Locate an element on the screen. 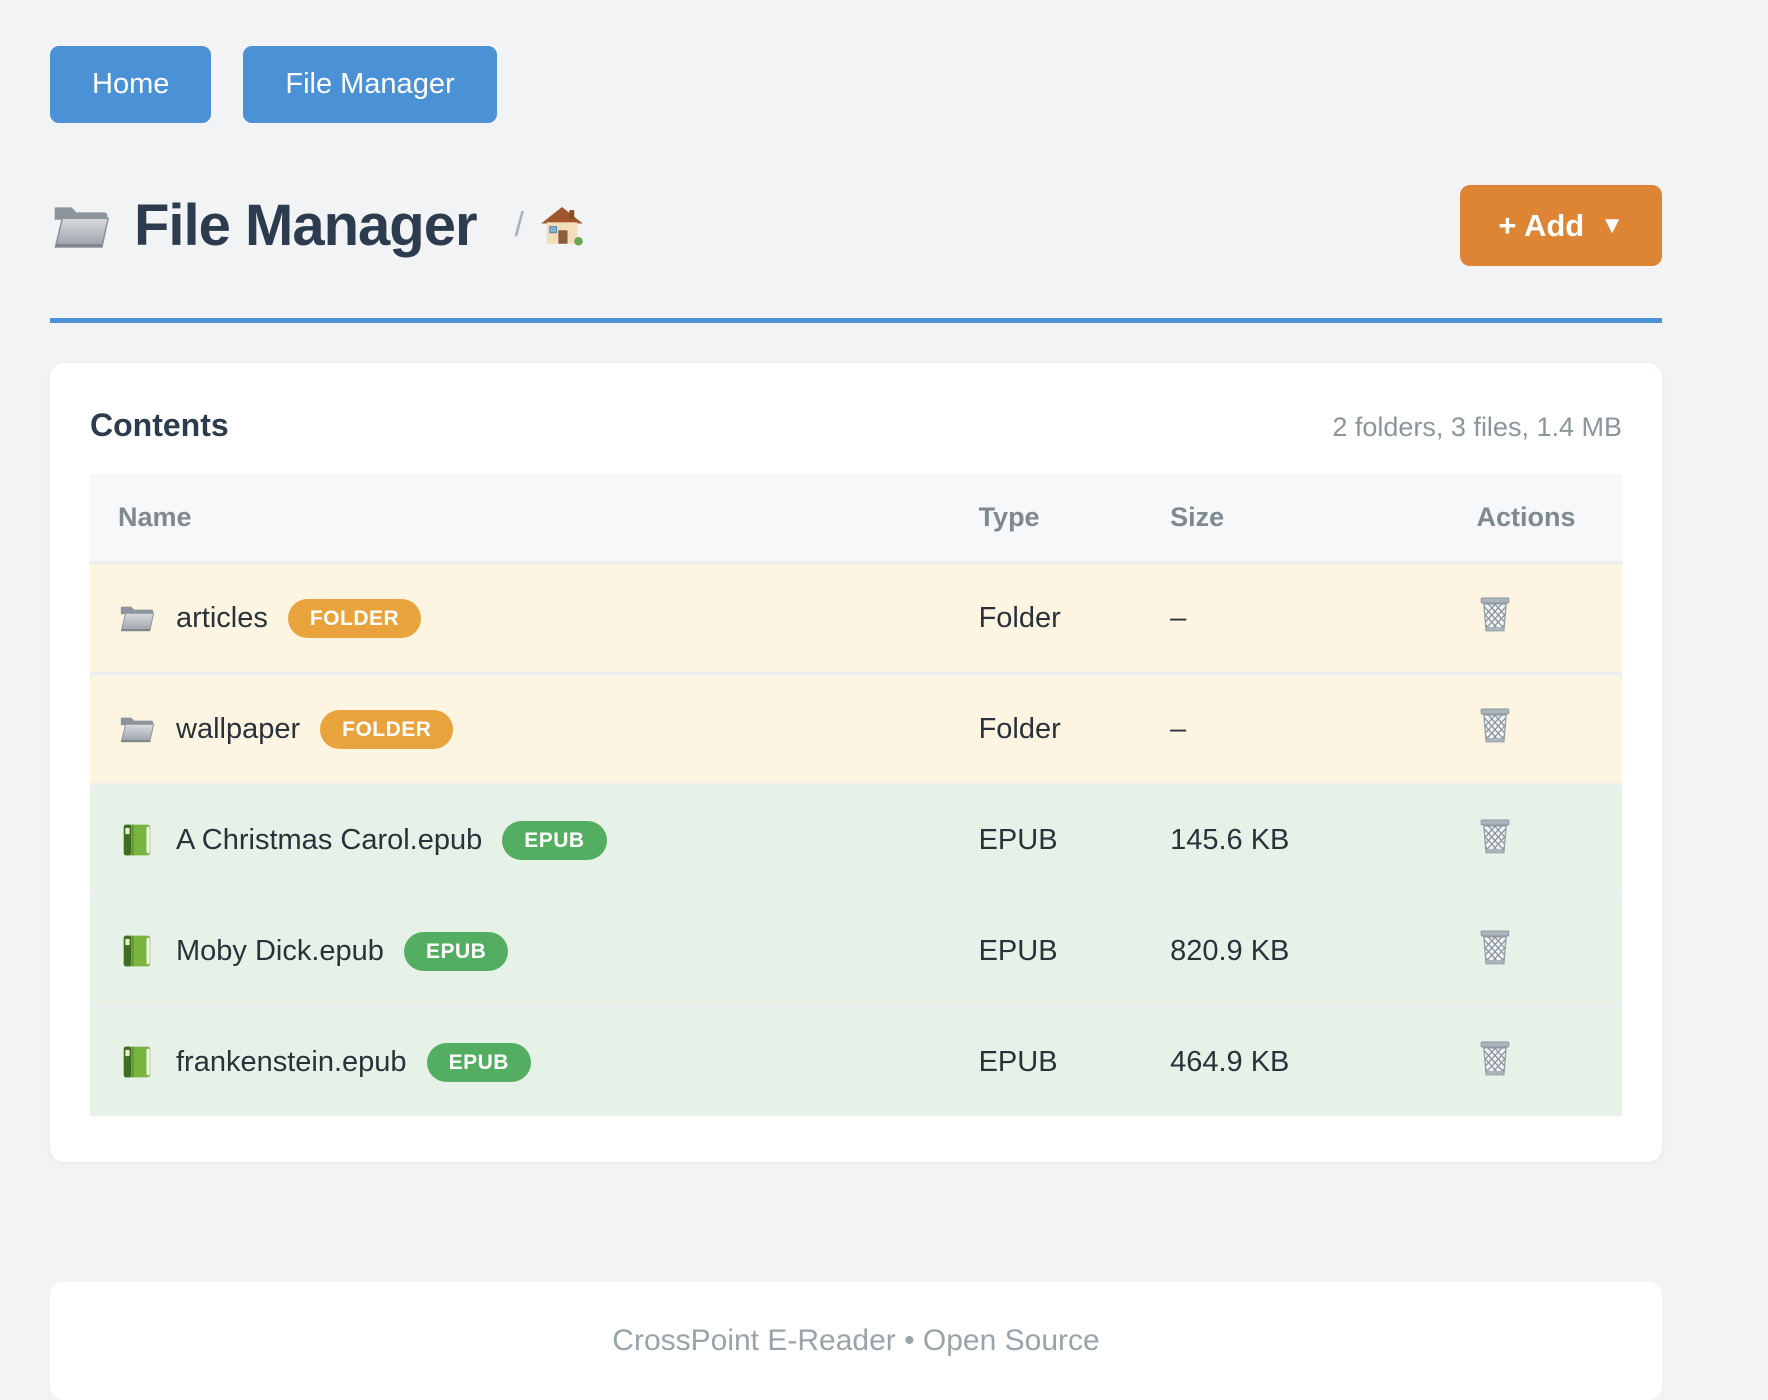 The width and height of the screenshot is (1768, 1400). breadcrumb-home-link is located at coordinates (562, 226).